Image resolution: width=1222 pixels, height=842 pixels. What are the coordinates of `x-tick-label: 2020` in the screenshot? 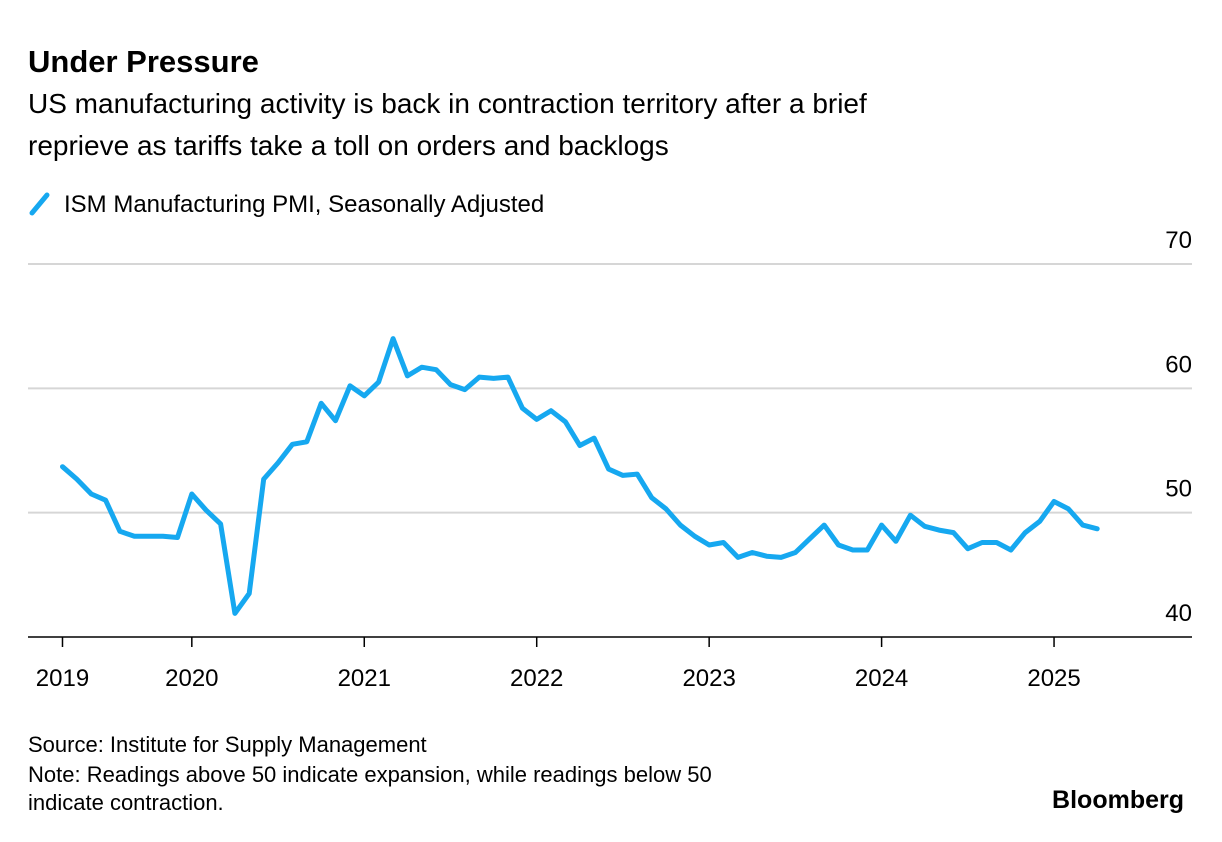 It's located at (191, 678).